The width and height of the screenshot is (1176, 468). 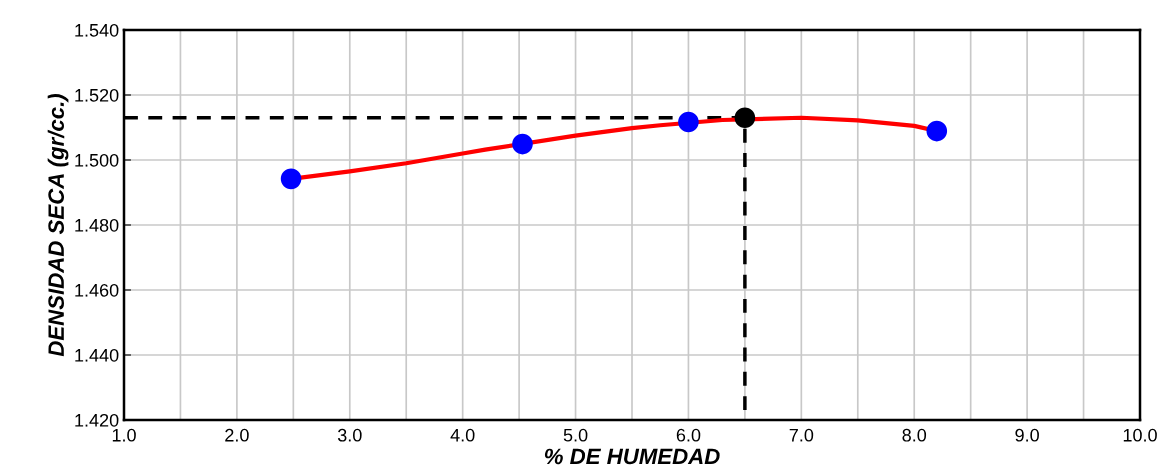 What do you see at coordinates (97, 355) in the screenshot?
I see `y-tick-label: 1.440` at bounding box center [97, 355].